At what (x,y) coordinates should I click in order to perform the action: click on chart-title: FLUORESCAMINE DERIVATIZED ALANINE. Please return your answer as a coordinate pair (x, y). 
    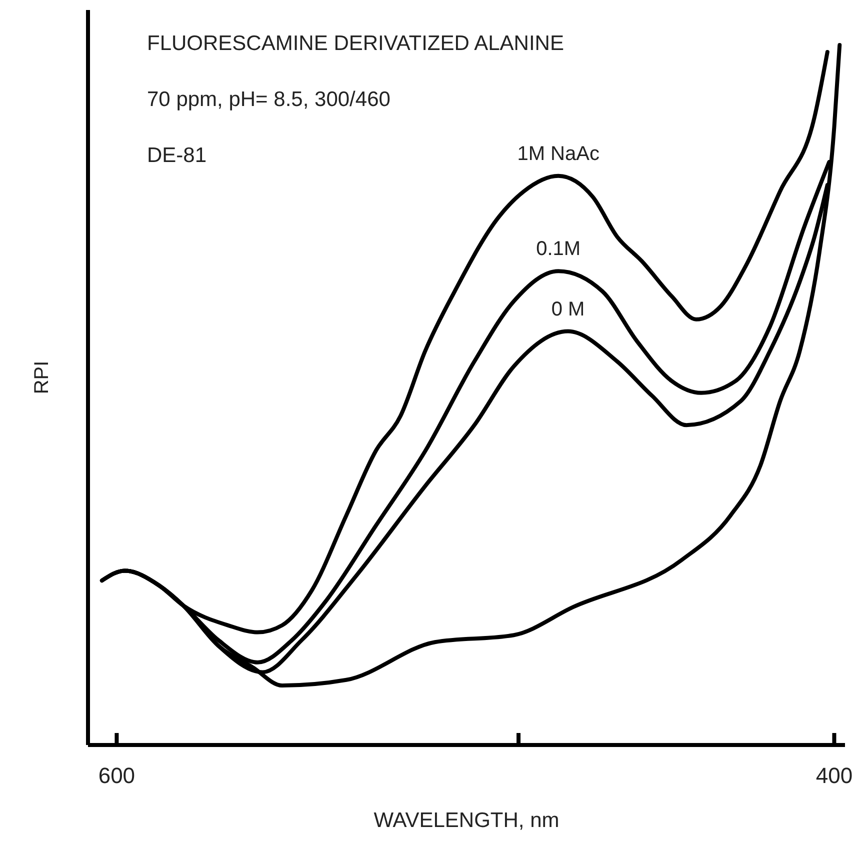
    Looking at the image, I should click on (355, 43).